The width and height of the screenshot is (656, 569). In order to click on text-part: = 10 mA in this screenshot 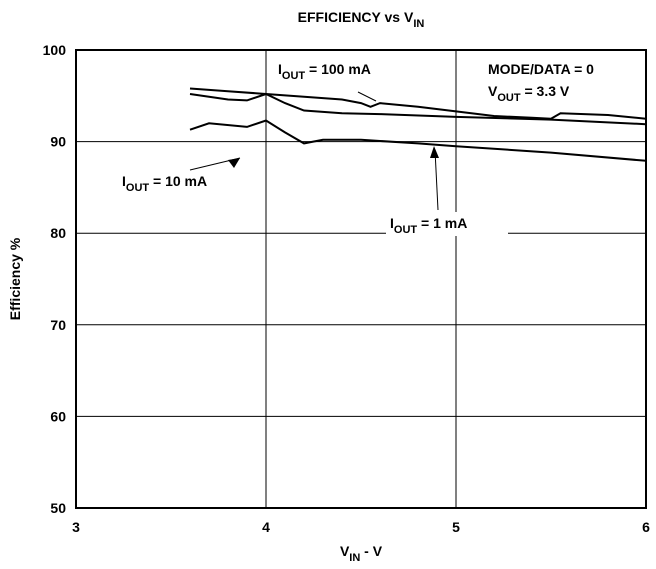, I will do `click(178, 181)`.